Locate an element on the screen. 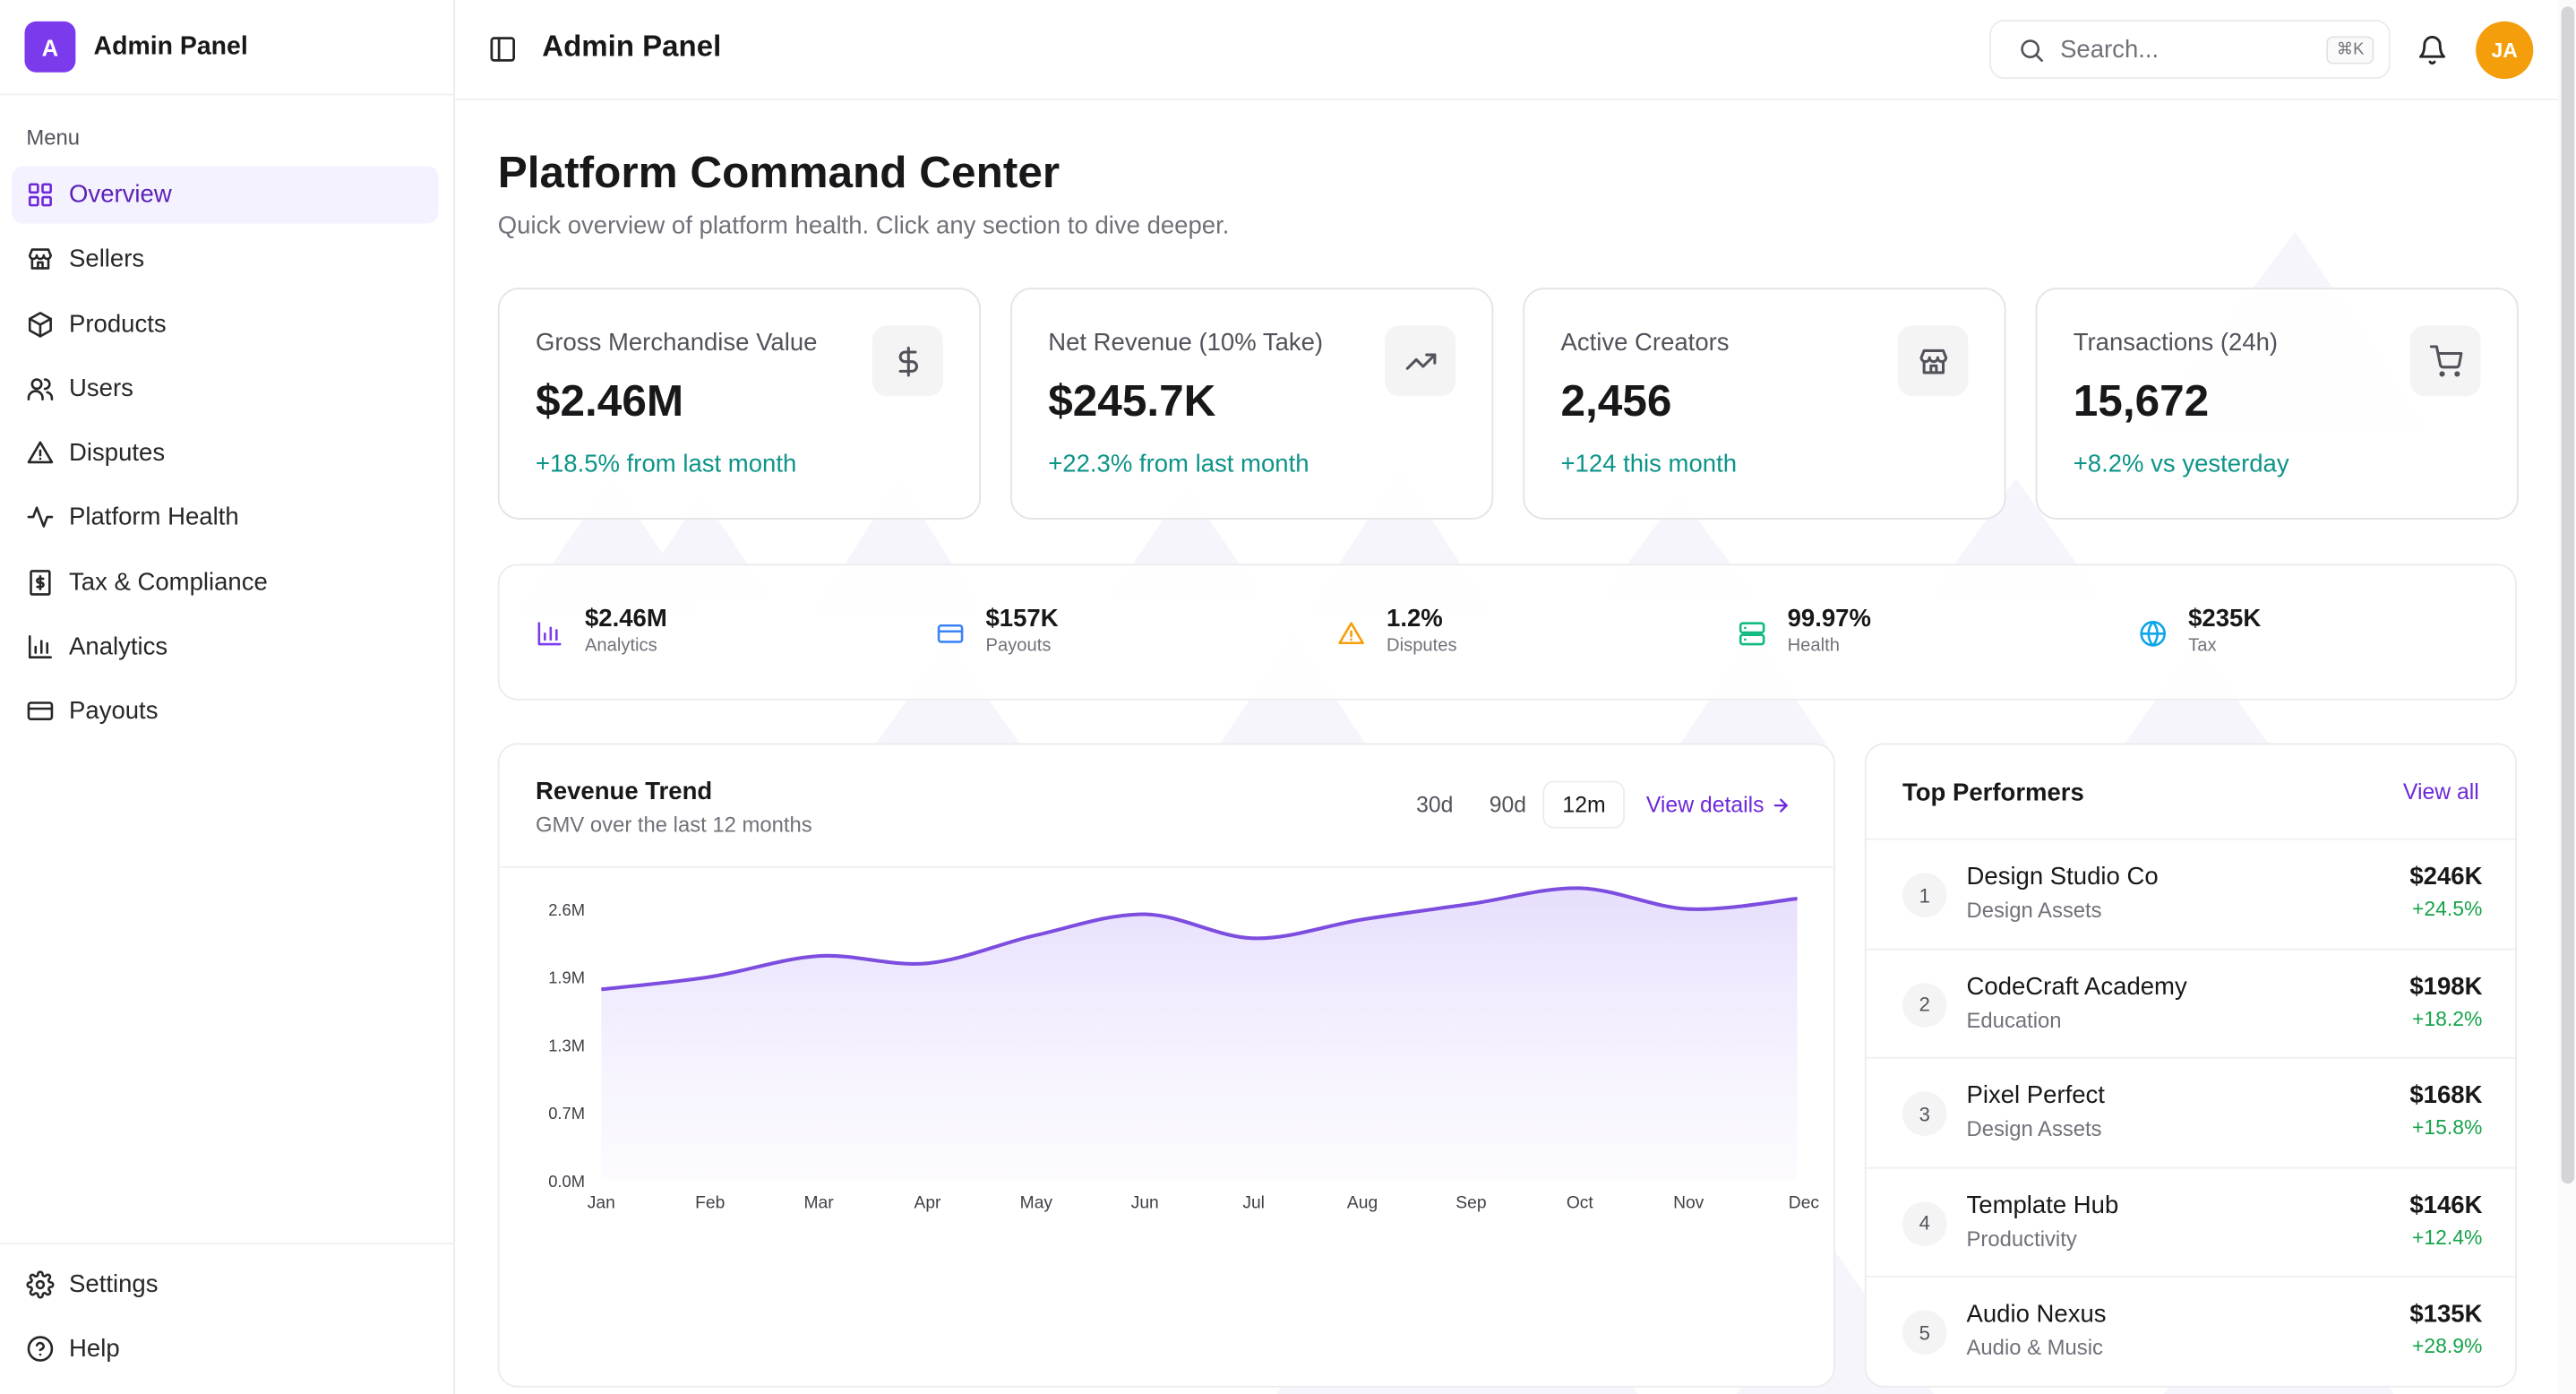 Image resolution: width=2576 pixels, height=1394 pixels. metric-disputes: 1.2% Disputes is located at coordinates (1397, 630).